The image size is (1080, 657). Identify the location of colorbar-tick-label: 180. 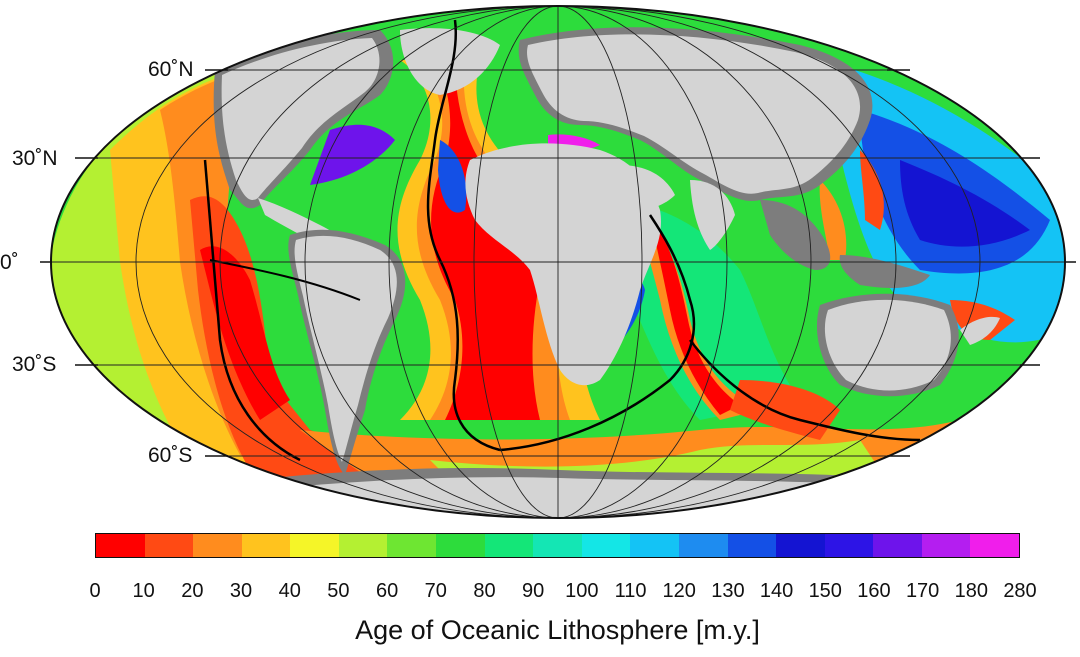
(971, 591).